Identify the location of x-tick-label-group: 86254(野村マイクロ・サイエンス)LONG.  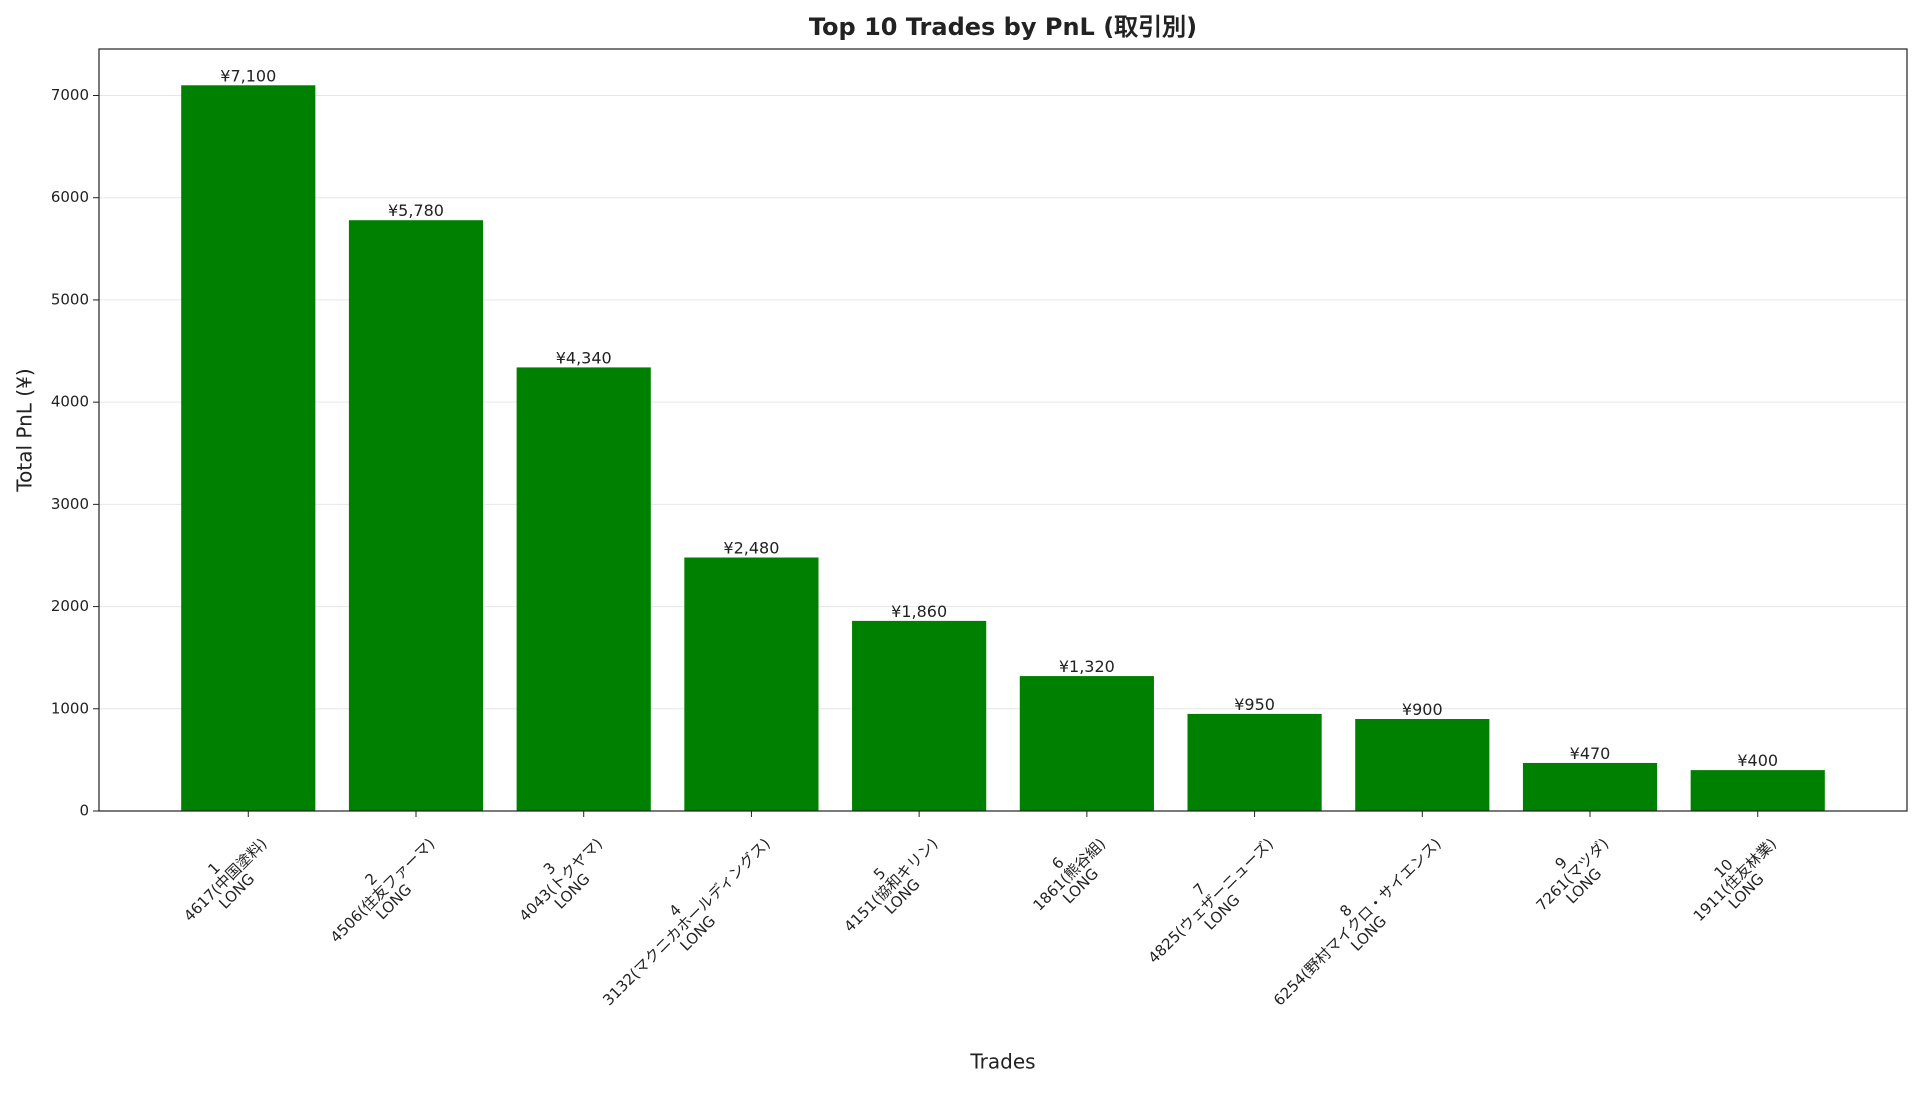
(1357, 921).